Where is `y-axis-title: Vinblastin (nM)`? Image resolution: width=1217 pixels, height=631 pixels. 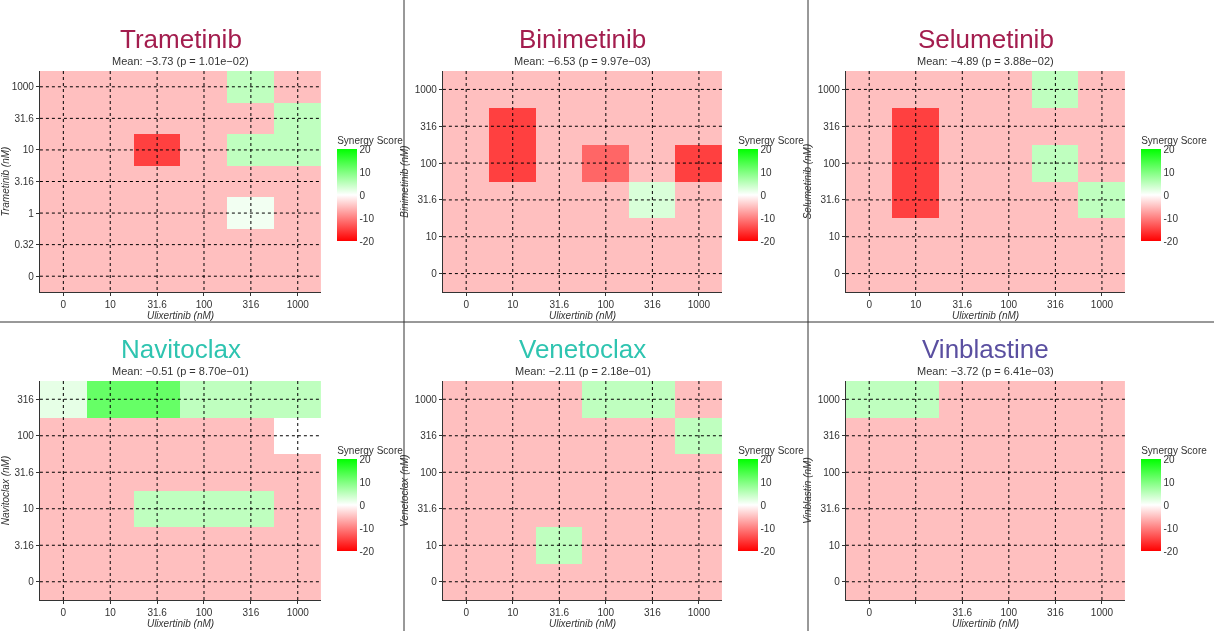 y-axis-title: Vinblastin (nM) is located at coordinates (807, 490).